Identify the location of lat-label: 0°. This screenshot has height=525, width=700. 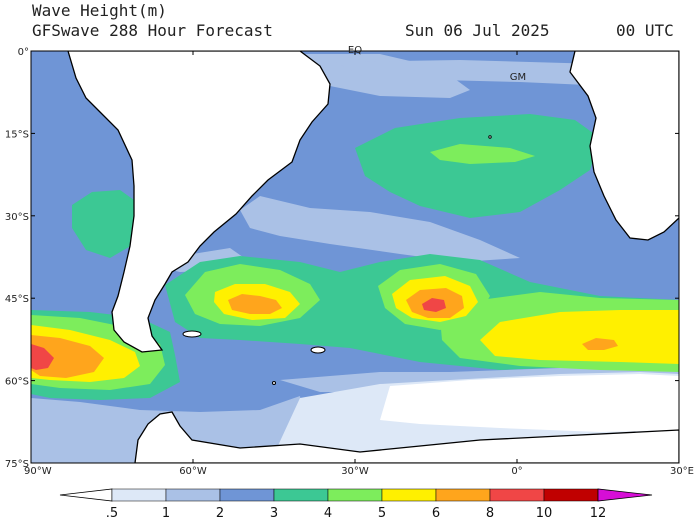
(23, 52).